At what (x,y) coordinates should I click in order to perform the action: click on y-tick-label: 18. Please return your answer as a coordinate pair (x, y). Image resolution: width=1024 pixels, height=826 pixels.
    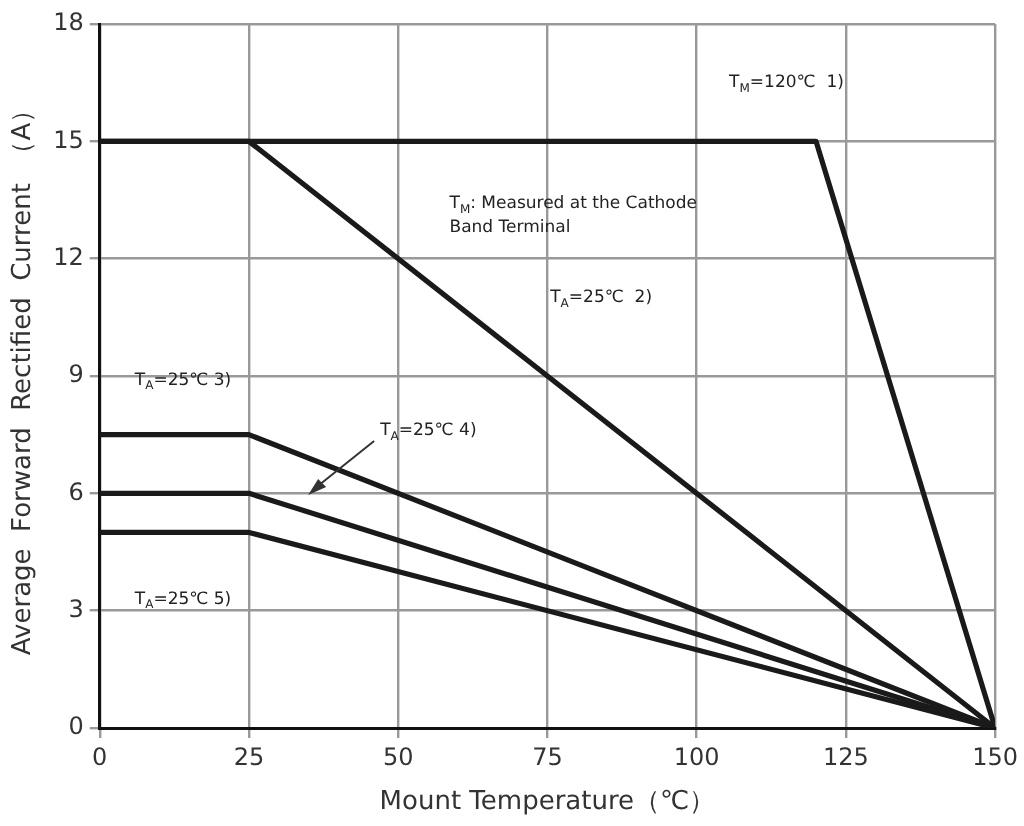
    Looking at the image, I should click on (68, 22).